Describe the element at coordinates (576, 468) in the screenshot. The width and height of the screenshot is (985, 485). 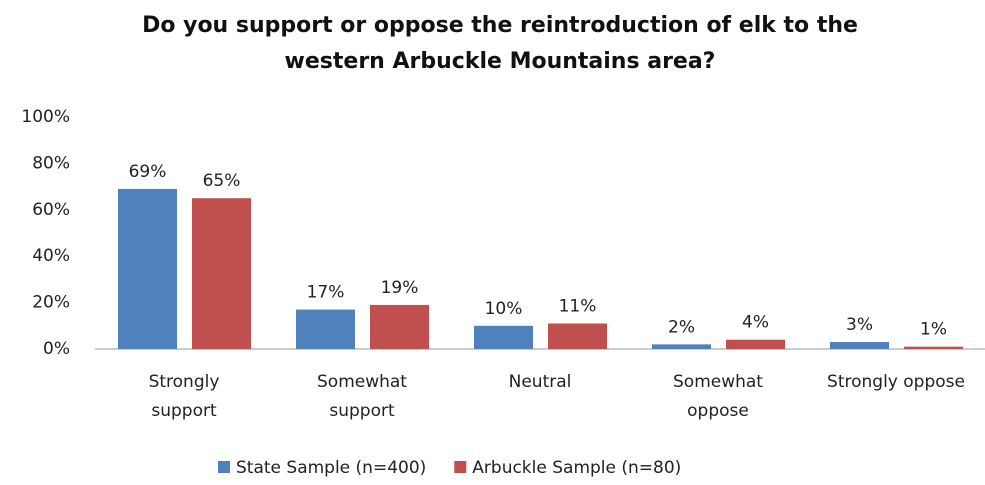
I see `legend-label: Arbuckle Sample (n=80)` at that location.